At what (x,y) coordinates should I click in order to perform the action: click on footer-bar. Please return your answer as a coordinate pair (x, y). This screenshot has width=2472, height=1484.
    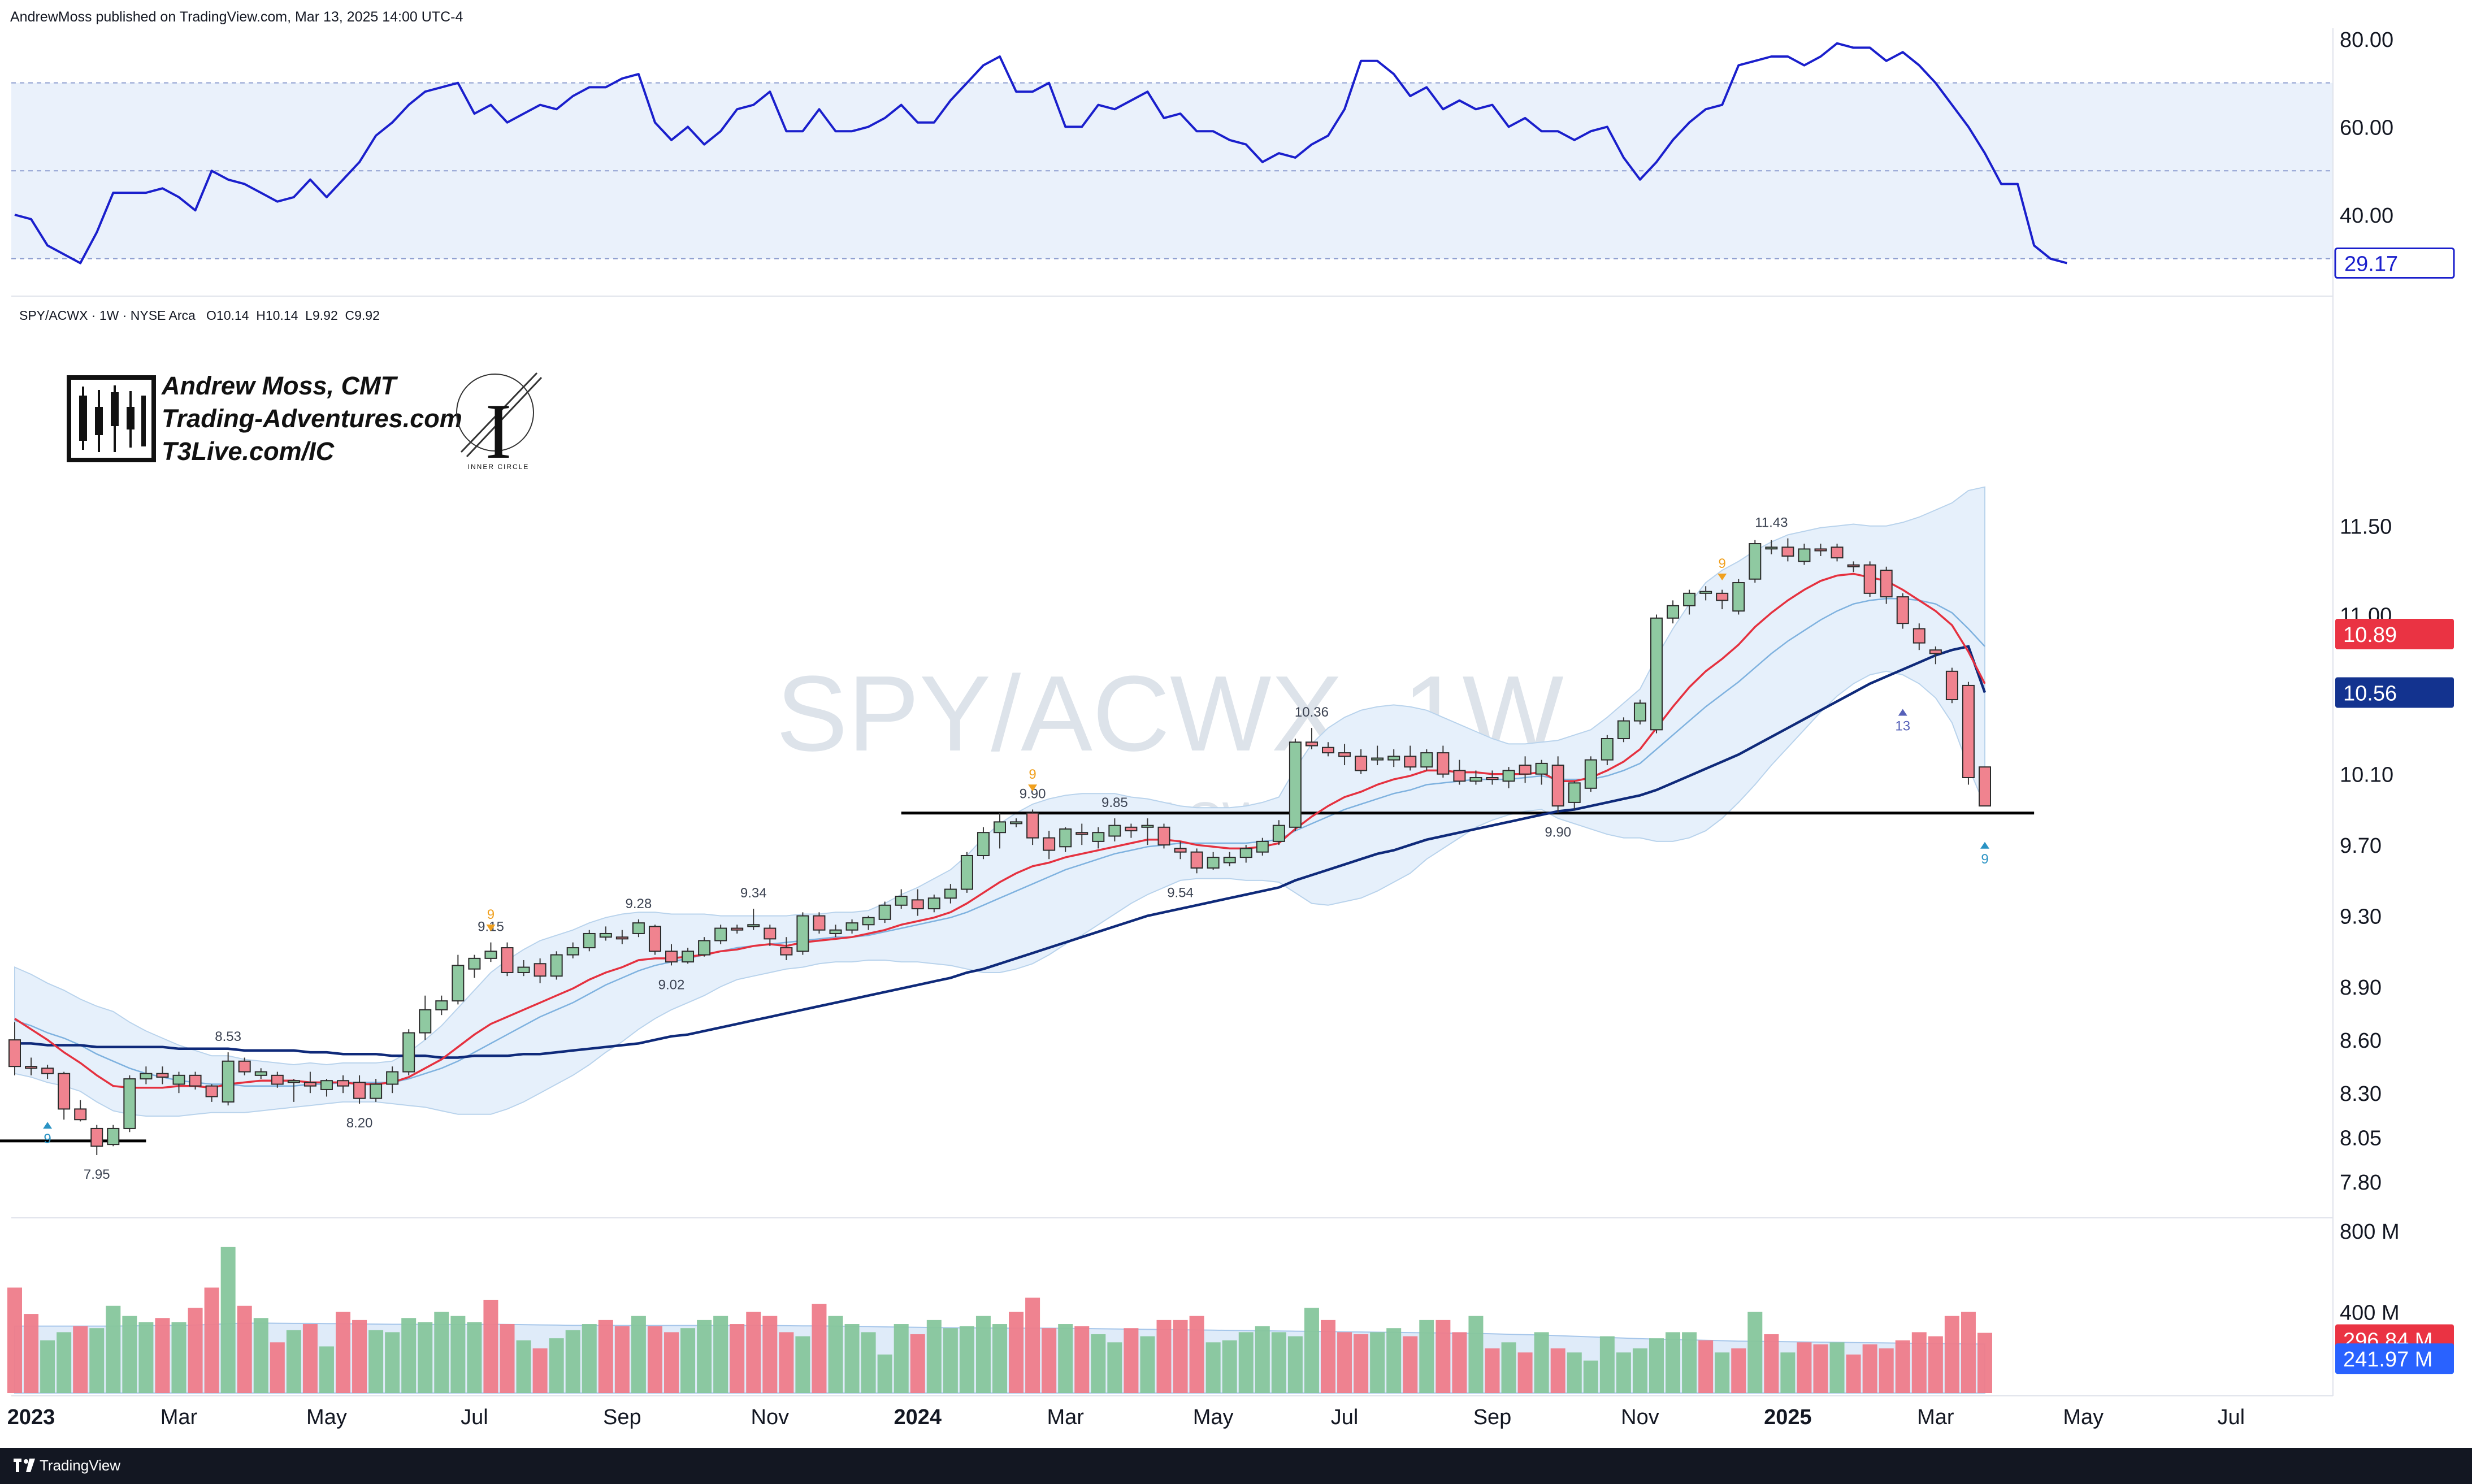
    Looking at the image, I should click on (1236, 1466).